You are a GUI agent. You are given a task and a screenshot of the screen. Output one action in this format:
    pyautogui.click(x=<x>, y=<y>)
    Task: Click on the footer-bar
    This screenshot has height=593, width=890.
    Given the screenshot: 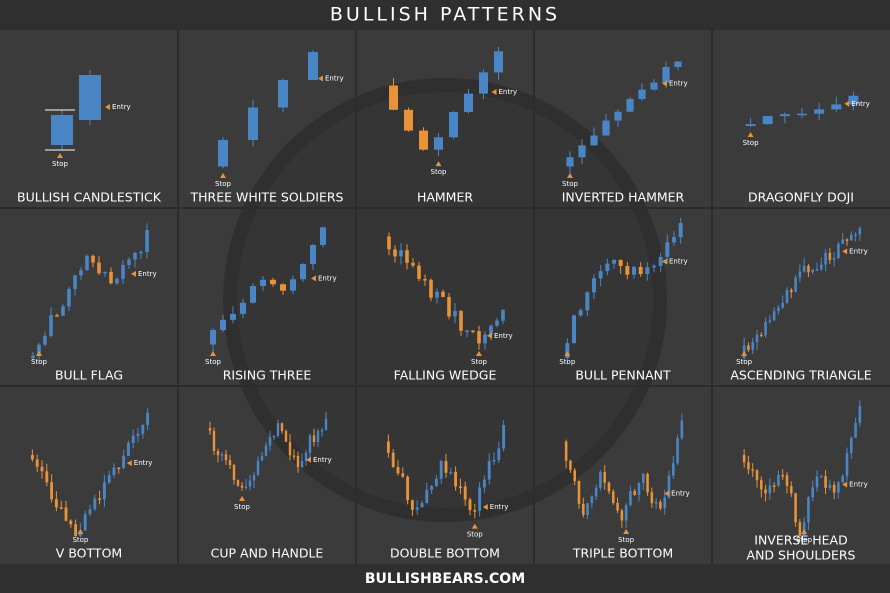 What is the action you would take?
    pyautogui.click(x=445, y=578)
    